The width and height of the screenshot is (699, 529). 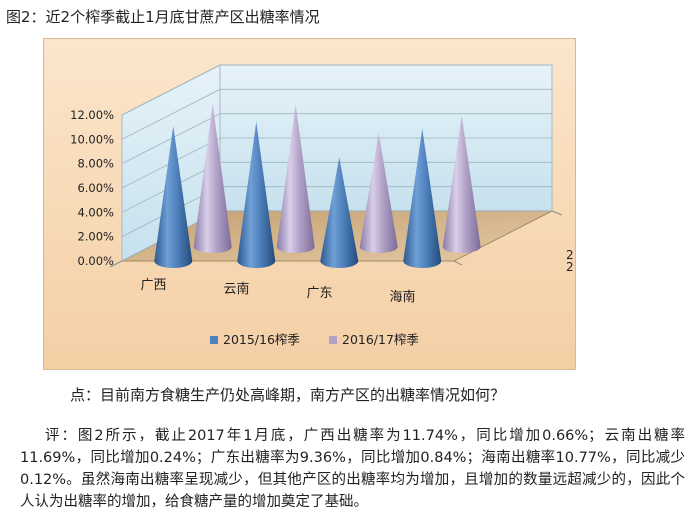 I want to click on y-tick-label: 12.00%, so click(x=92, y=115).